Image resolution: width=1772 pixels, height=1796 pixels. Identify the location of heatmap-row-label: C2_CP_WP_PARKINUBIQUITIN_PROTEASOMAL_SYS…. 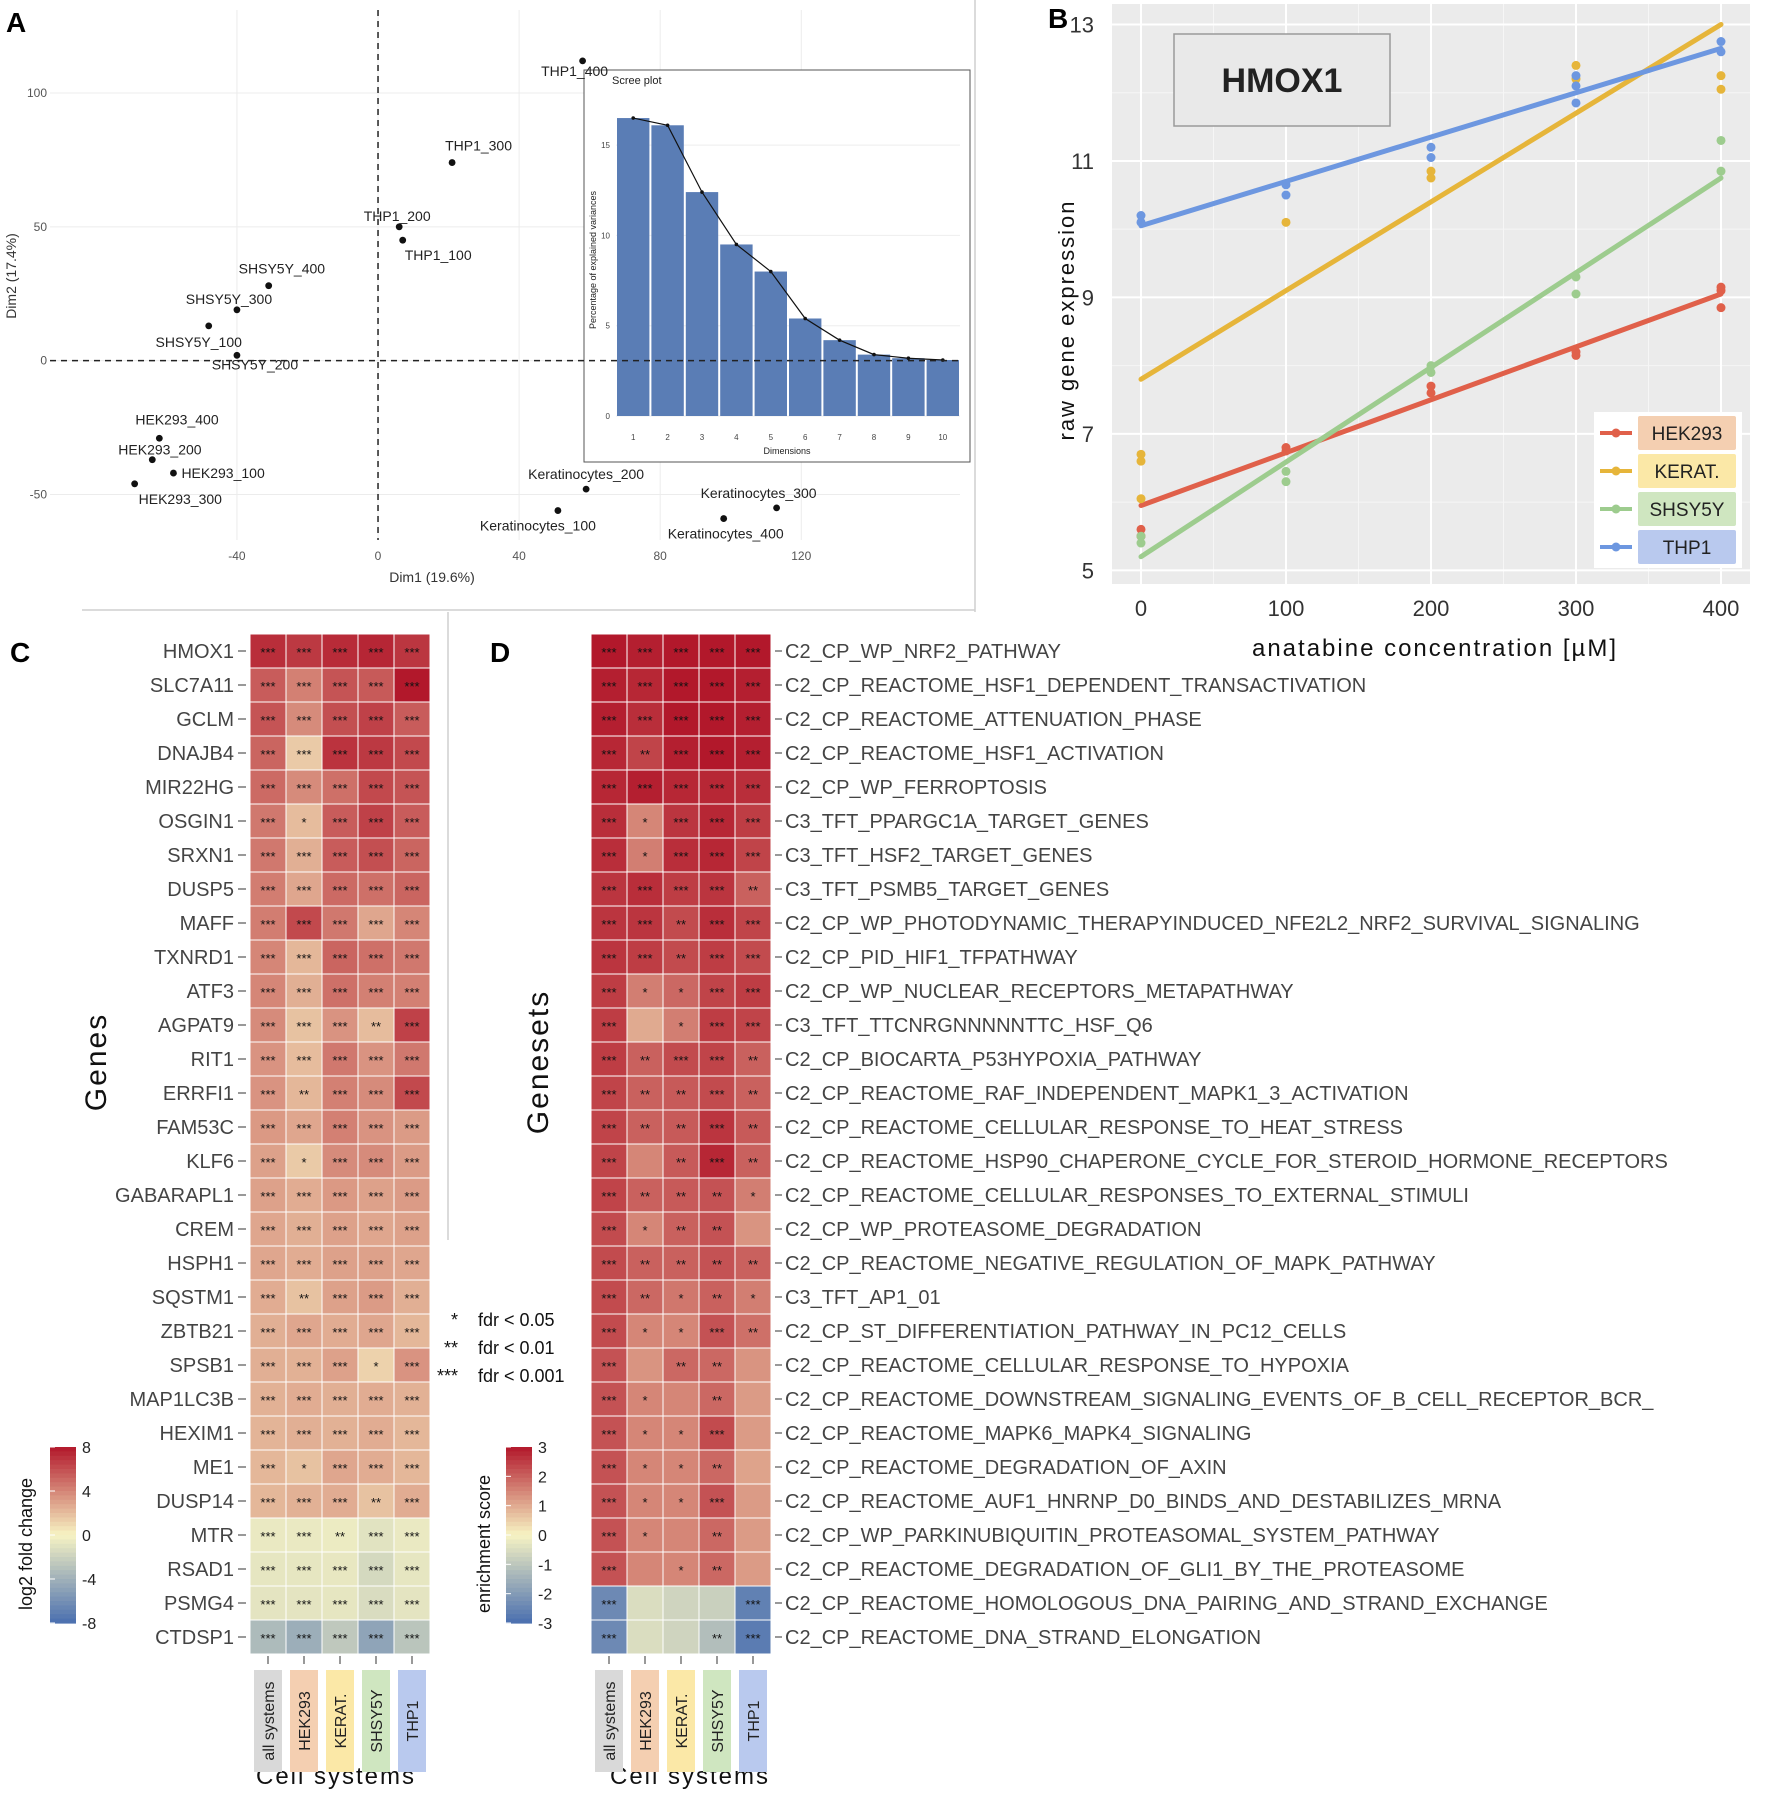
(1112, 1536).